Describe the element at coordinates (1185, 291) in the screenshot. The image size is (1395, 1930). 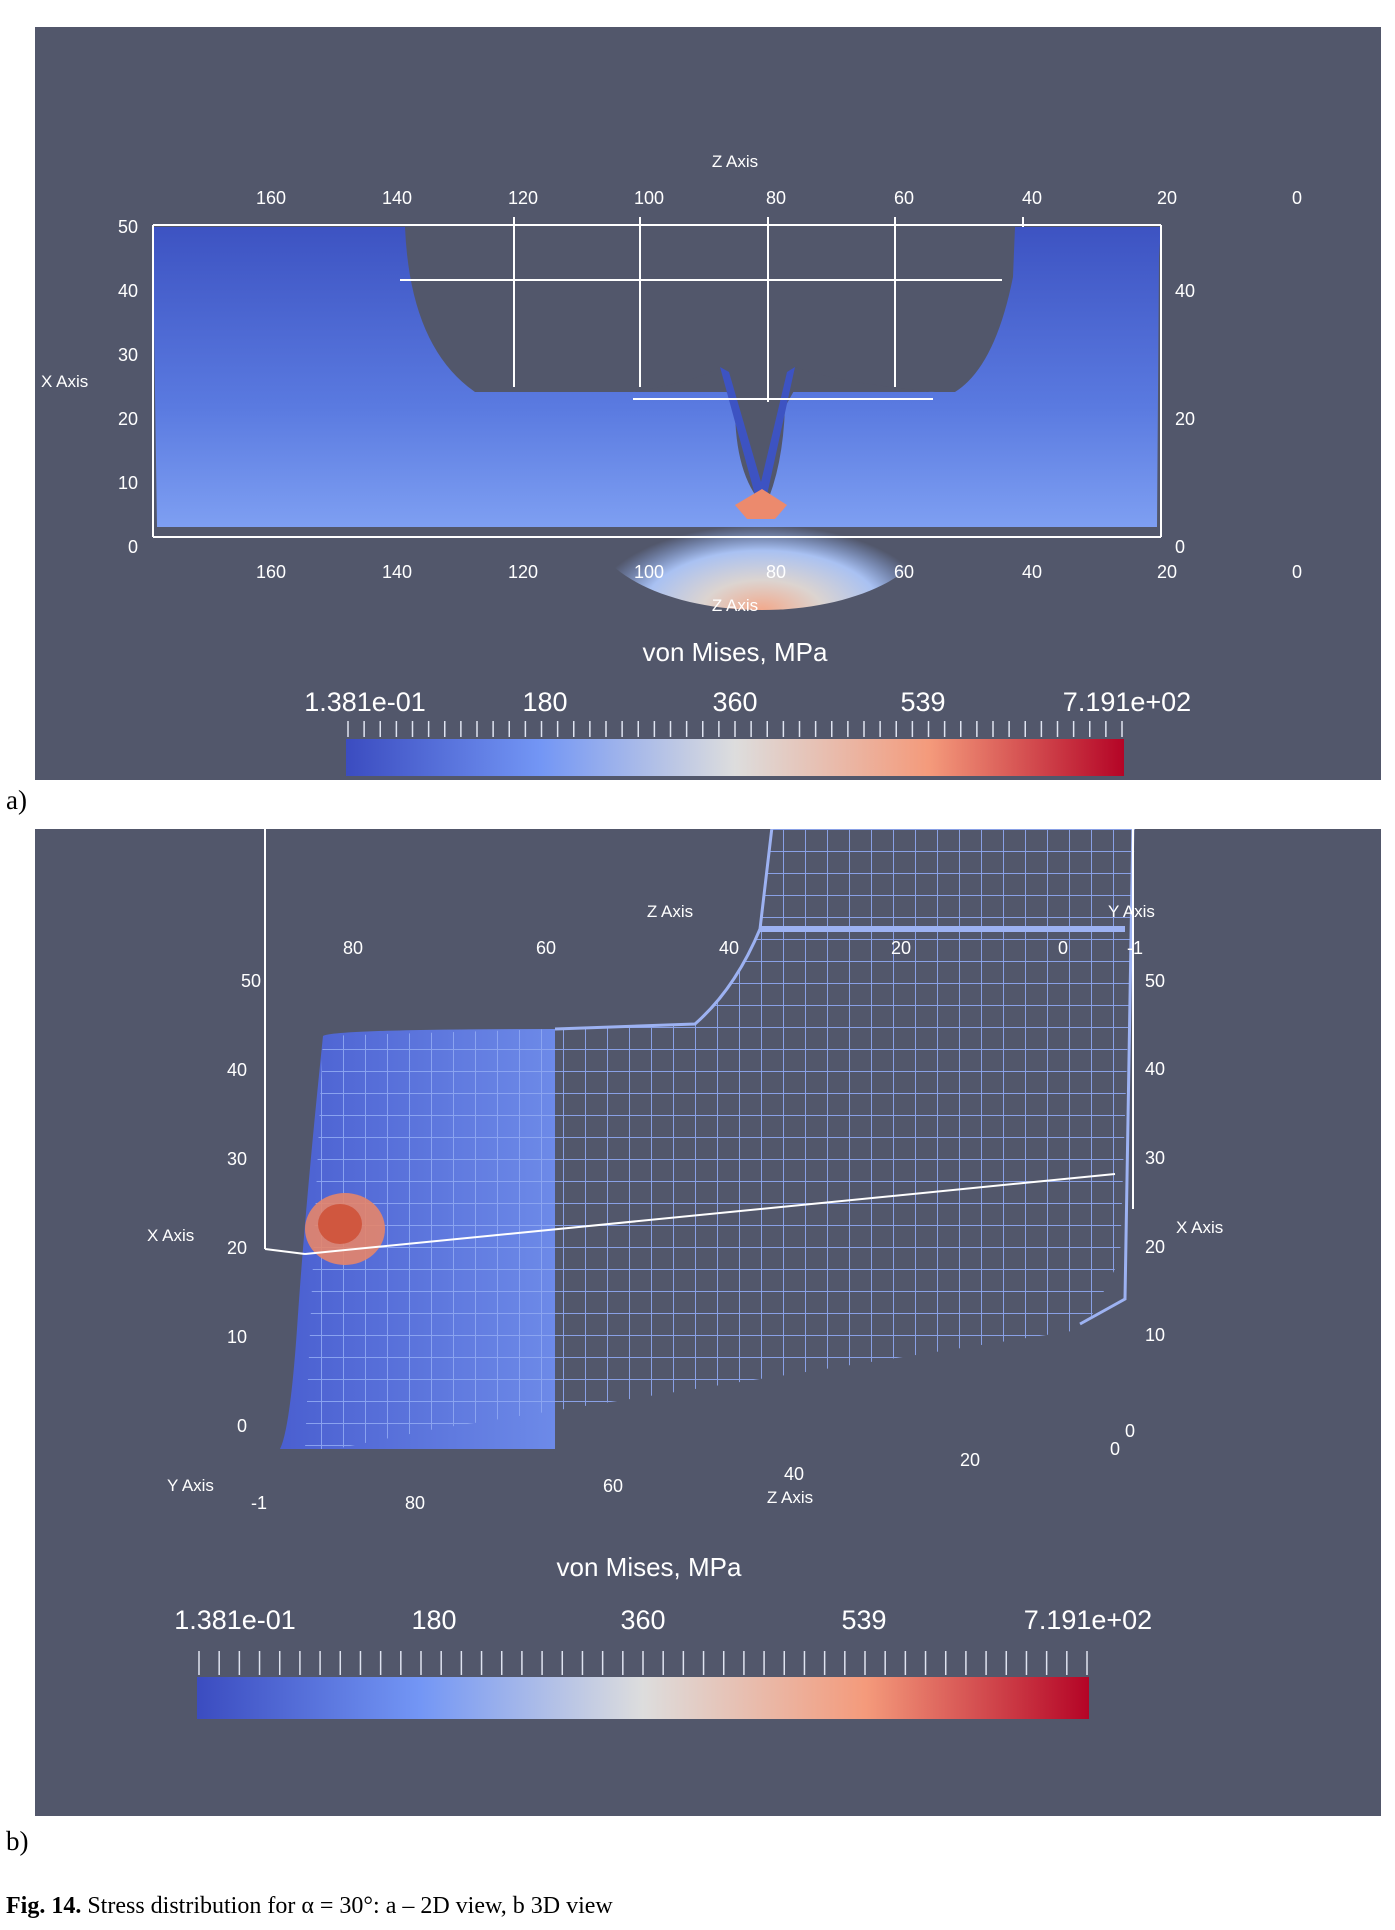
I see `a-right-tick: 40` at that location.